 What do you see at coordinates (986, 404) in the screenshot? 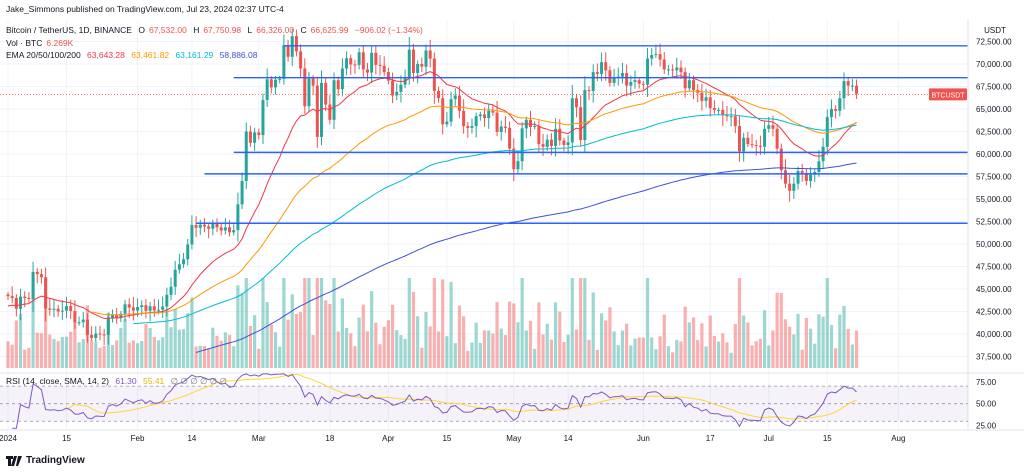
I see `rsi-tick-label: 50.00` at bounding box center [986, 404].